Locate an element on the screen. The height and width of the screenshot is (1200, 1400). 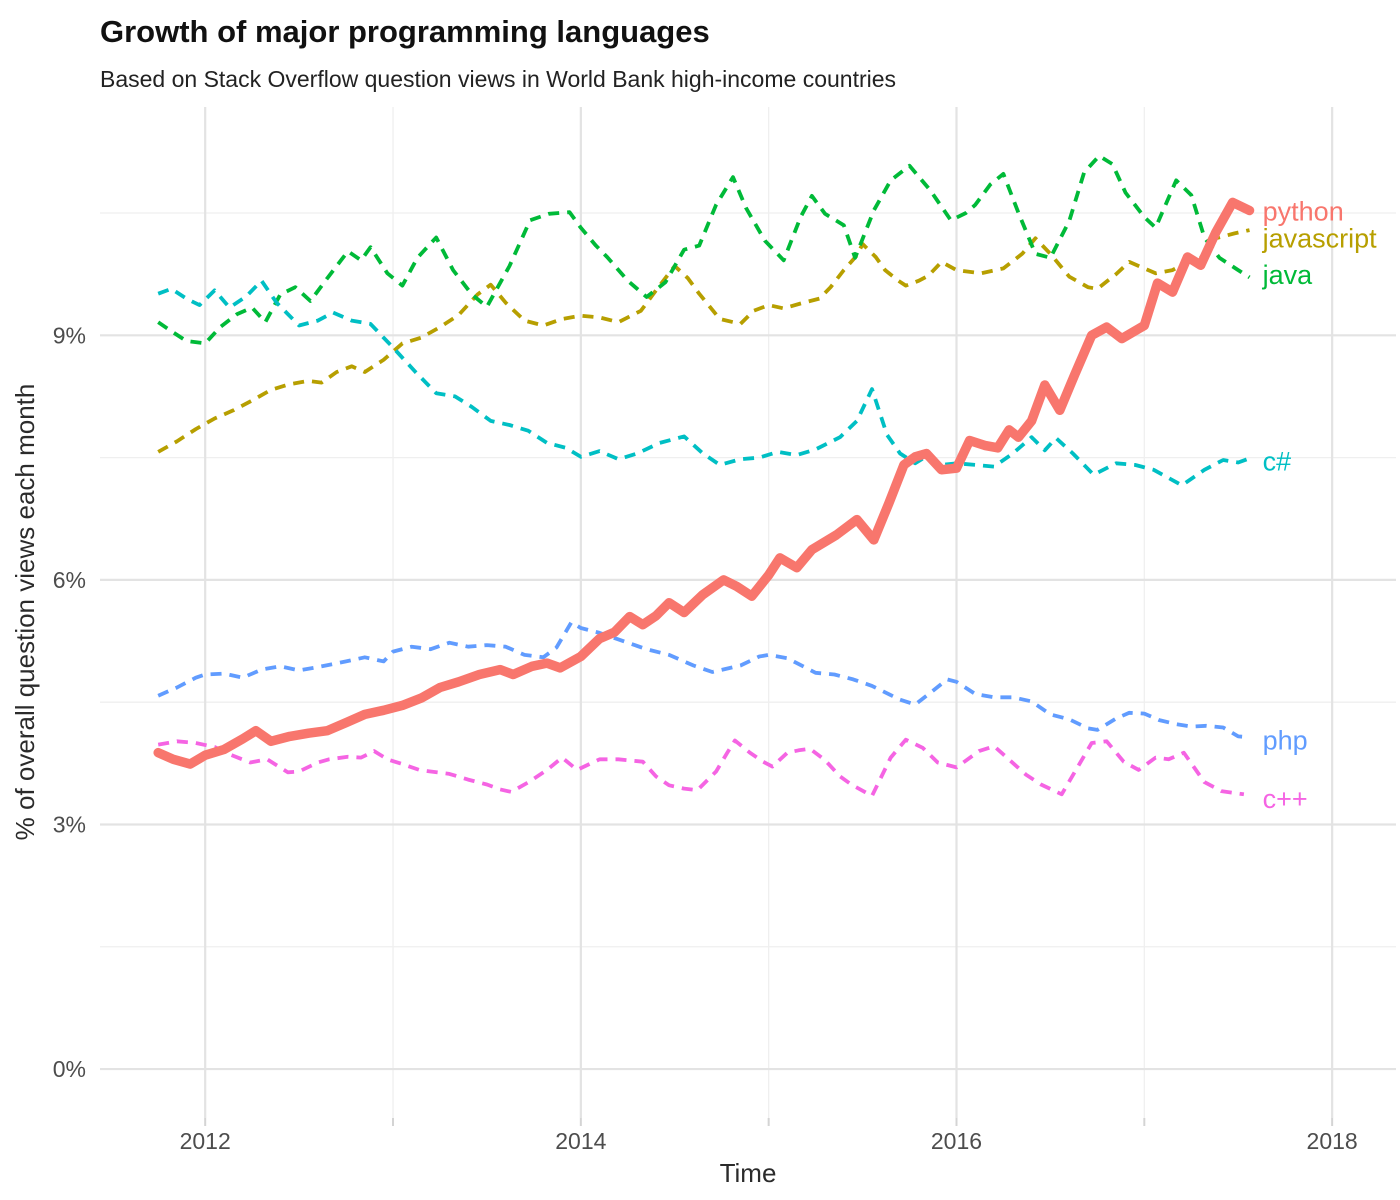
y-tick-label-0%: 0% is located at coordinates (69, 1069).